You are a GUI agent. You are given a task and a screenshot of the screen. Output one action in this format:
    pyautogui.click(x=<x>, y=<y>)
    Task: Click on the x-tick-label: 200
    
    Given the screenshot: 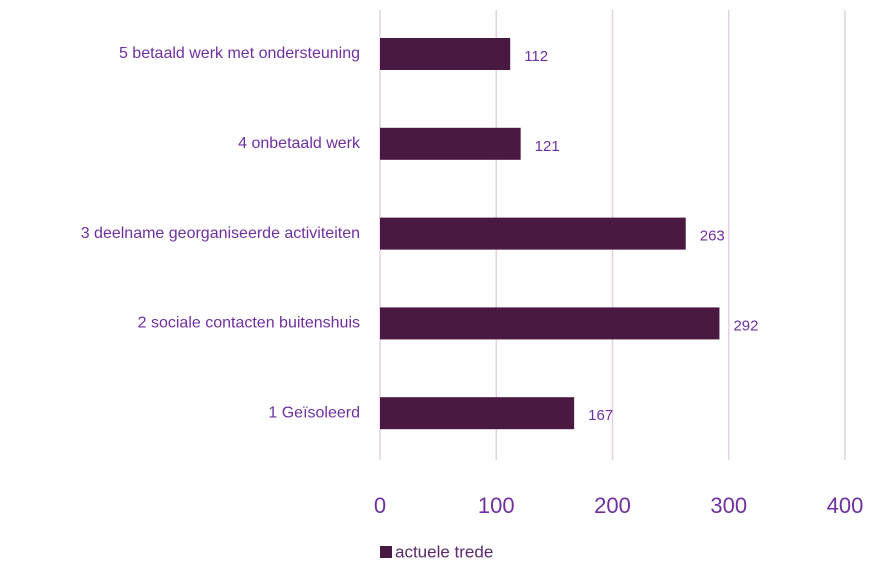 What is the action you would take?
    pyautogui.click(x=612, y=505)
    